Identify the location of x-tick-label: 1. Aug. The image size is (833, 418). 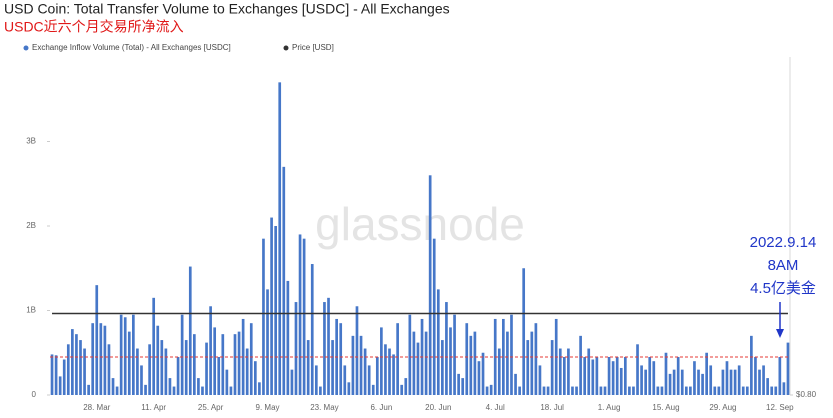
(609, 407).